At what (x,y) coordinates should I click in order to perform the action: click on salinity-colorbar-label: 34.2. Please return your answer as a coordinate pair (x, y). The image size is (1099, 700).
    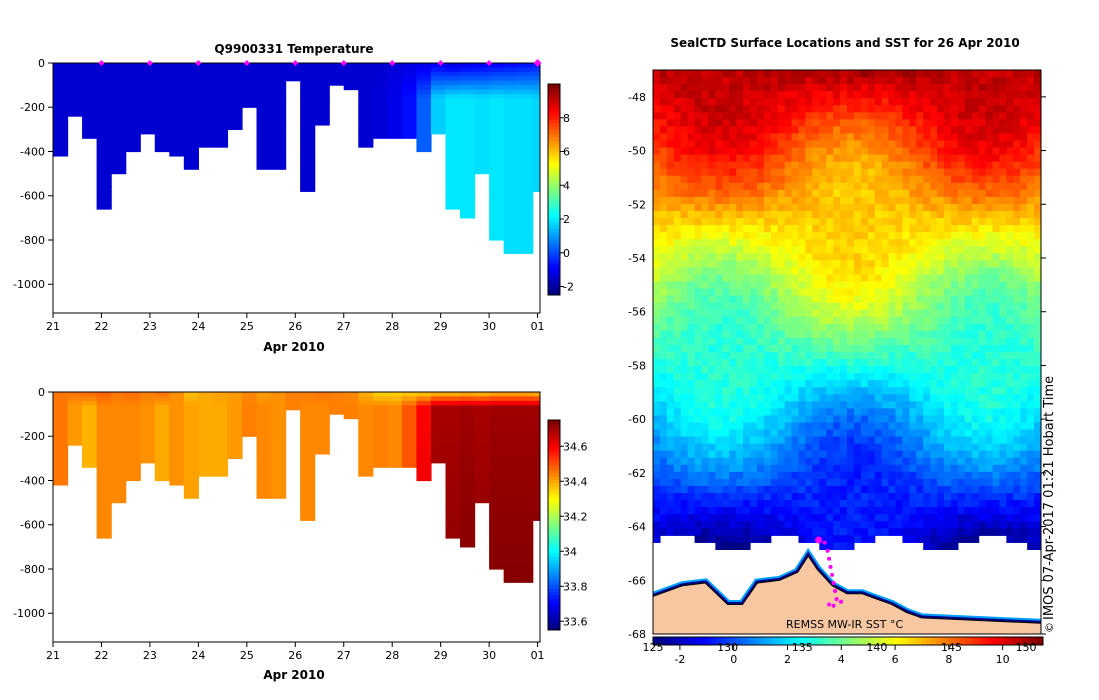
    Looking at the image, I should click on (575, 516).